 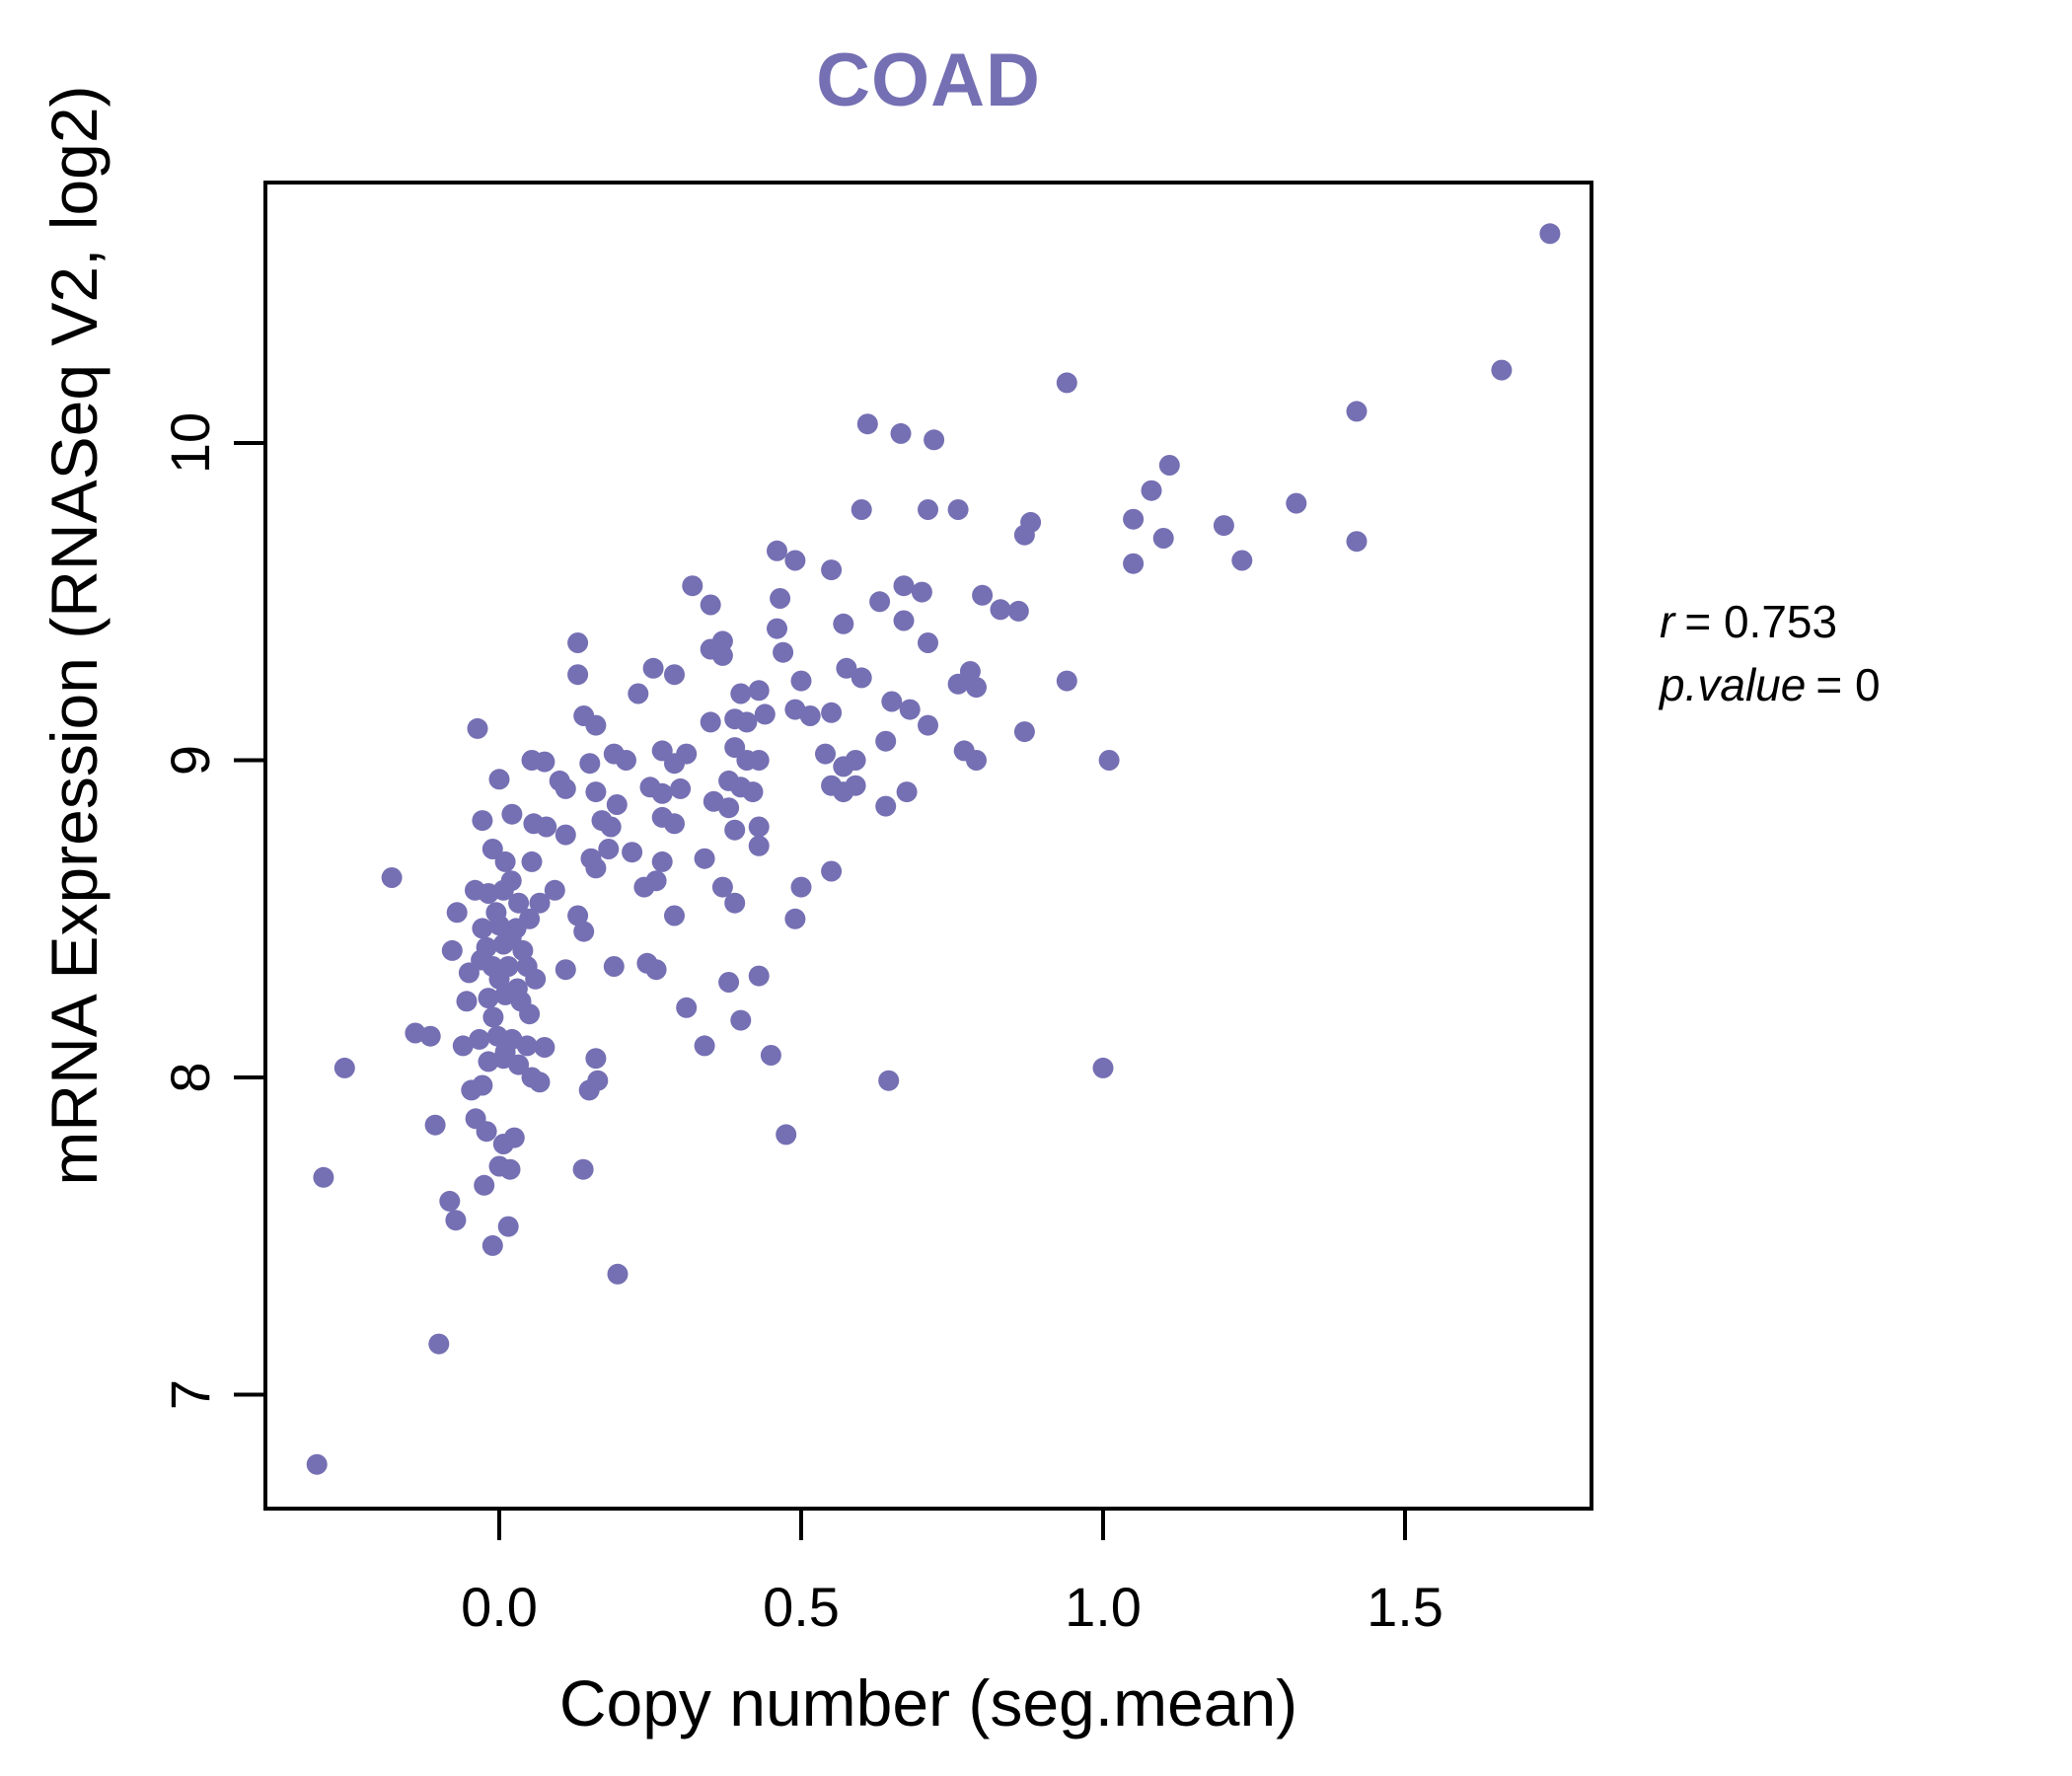 What do you see at coordinates (190, 1395) in the screenshot?
I see `y-tick-label: 7` at bounding box center [190, 1395].